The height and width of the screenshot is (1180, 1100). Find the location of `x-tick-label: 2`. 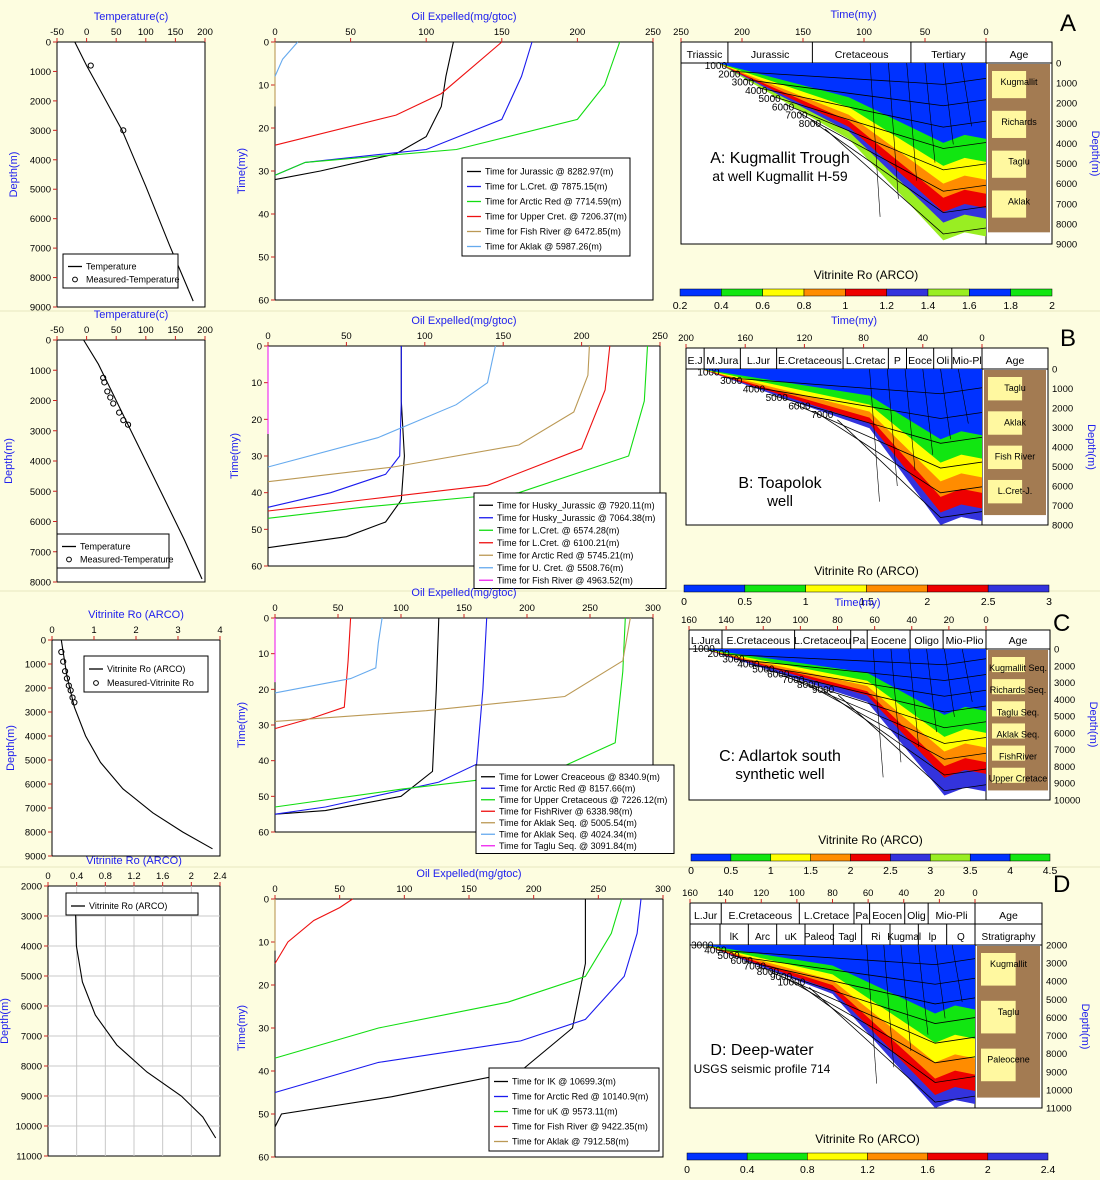

x-tick-label: 2 is located at coordinates (191, 876).